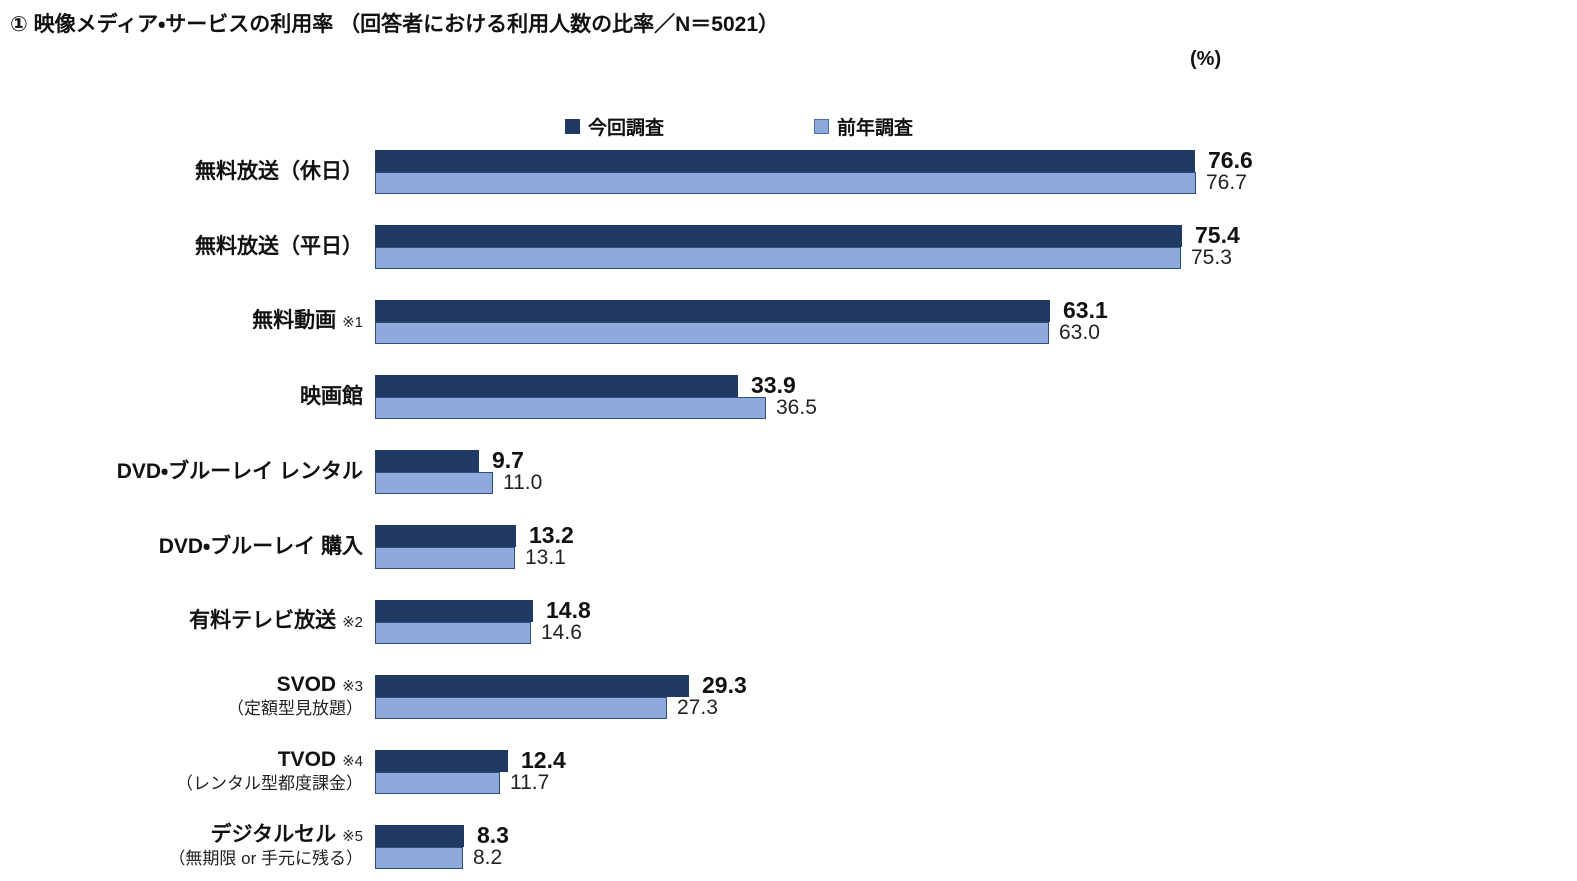 Image resolution: width=1577 pixels, height=881 pixels. Describe the element at coordinates (488, 857) in the screenshot. I see `value-previous-survey: 8.2` at that location.